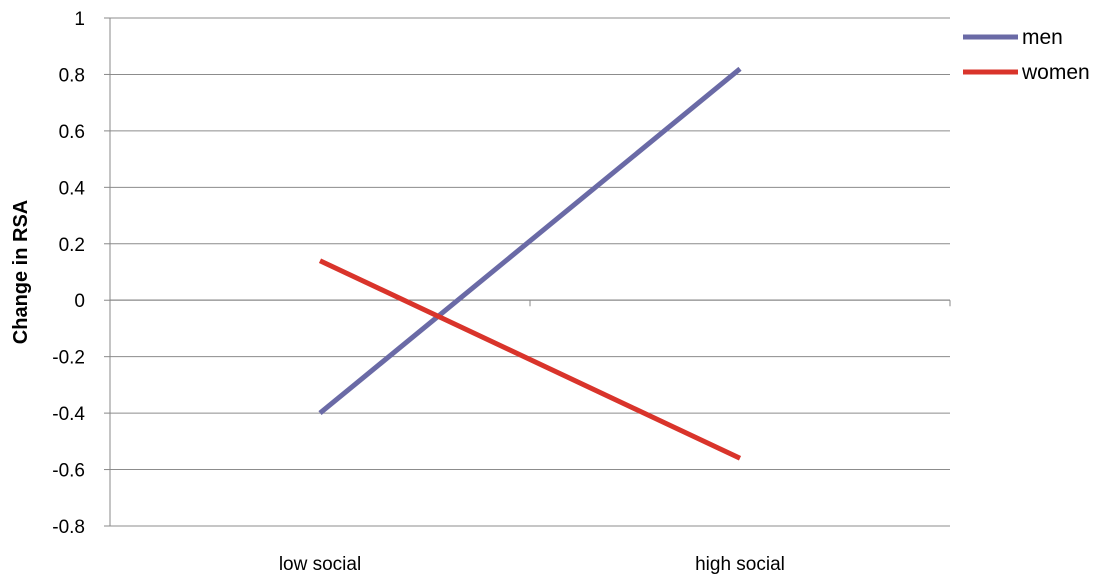 This screenshot has width=1110, height=582. What do you see at coordinates (72, 188) in the screenshot?
I see `y-tick-label: 0.4` at bounding box center [72, 188].